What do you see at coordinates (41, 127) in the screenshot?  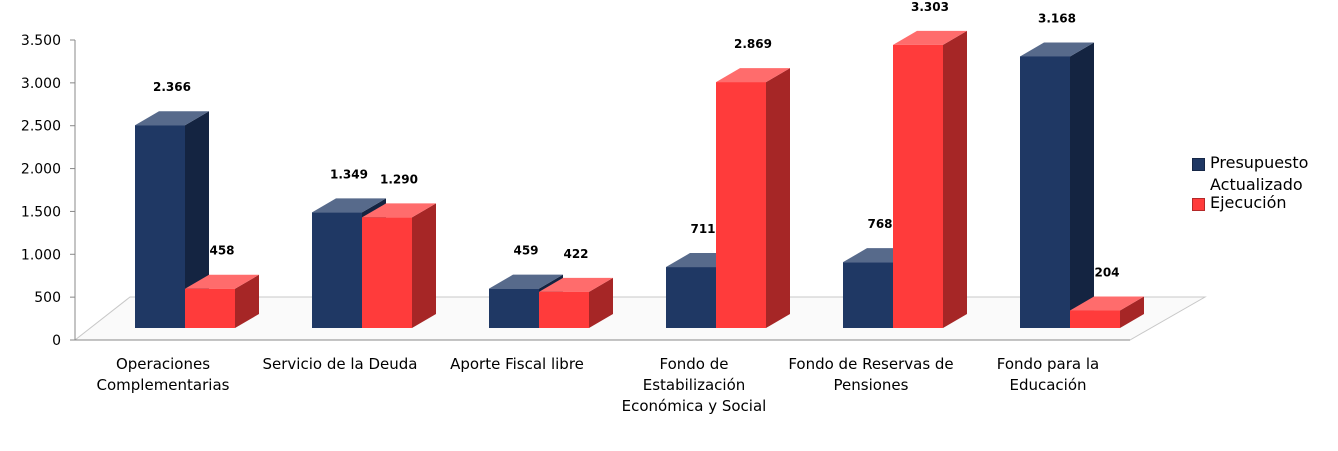 I see `y-tick-label: 2.500` at bounding box center [41, 127].